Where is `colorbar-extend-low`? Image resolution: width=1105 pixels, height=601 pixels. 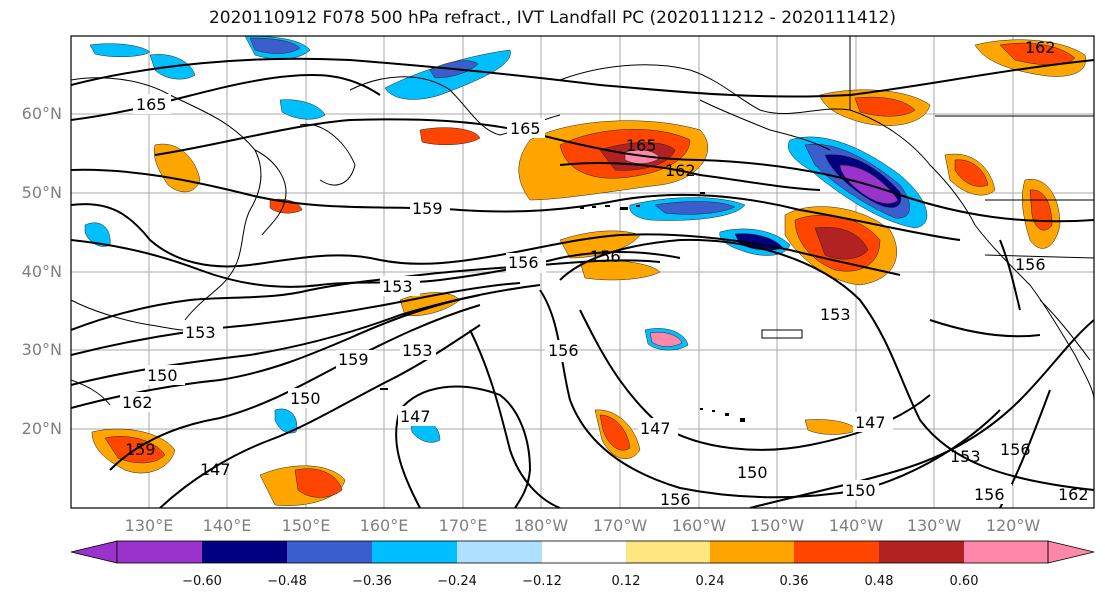
colorbar-extend-low is located at coordinates (94, 552).